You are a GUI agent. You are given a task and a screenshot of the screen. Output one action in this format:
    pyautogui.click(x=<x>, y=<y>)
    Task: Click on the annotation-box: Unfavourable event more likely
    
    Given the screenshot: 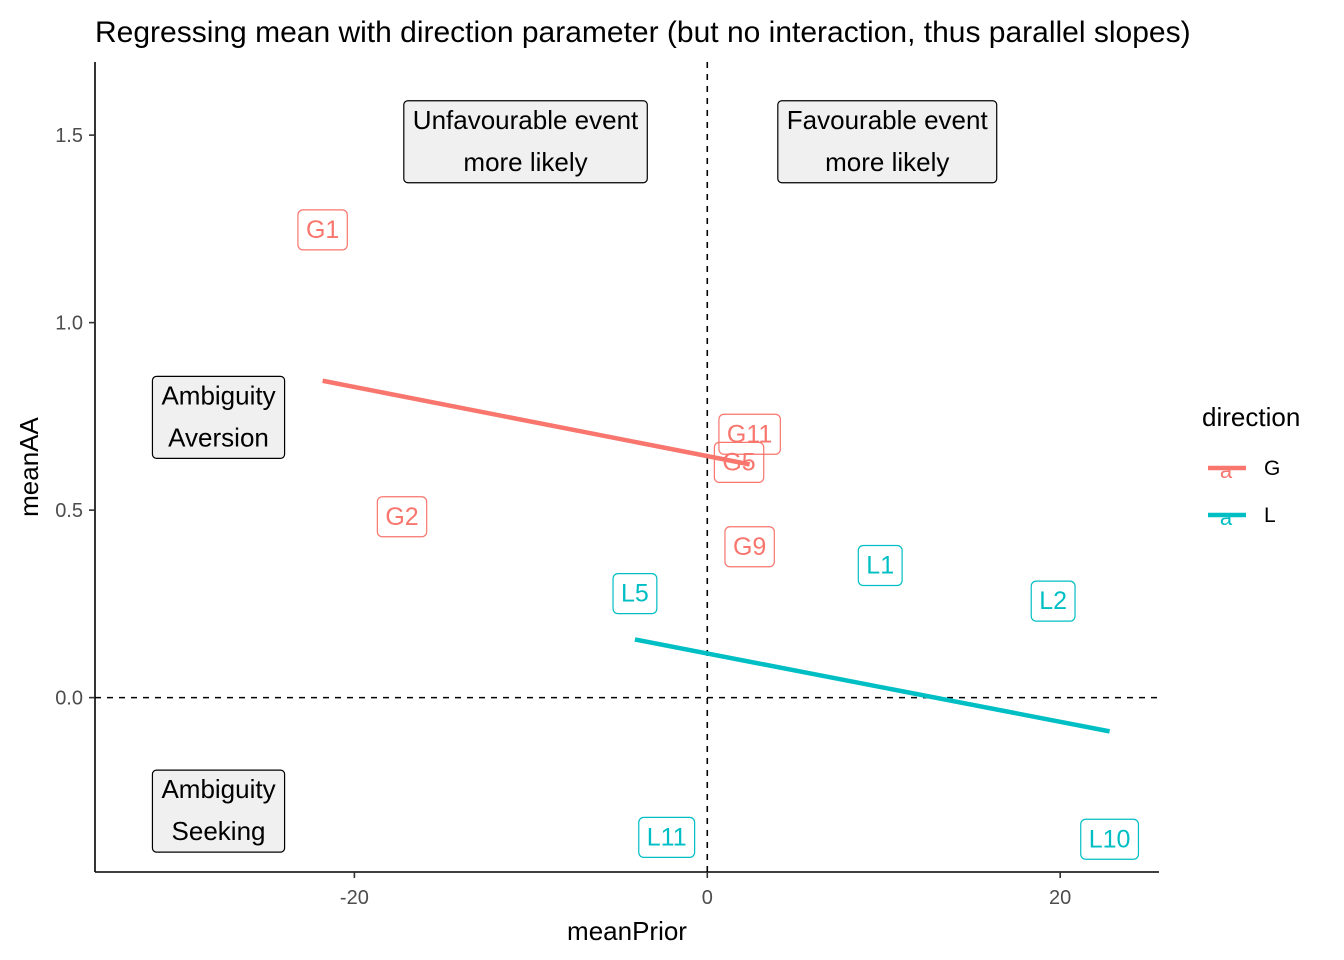 What is the action you would take?
    pyautogui.click(x=525, y=142)
    